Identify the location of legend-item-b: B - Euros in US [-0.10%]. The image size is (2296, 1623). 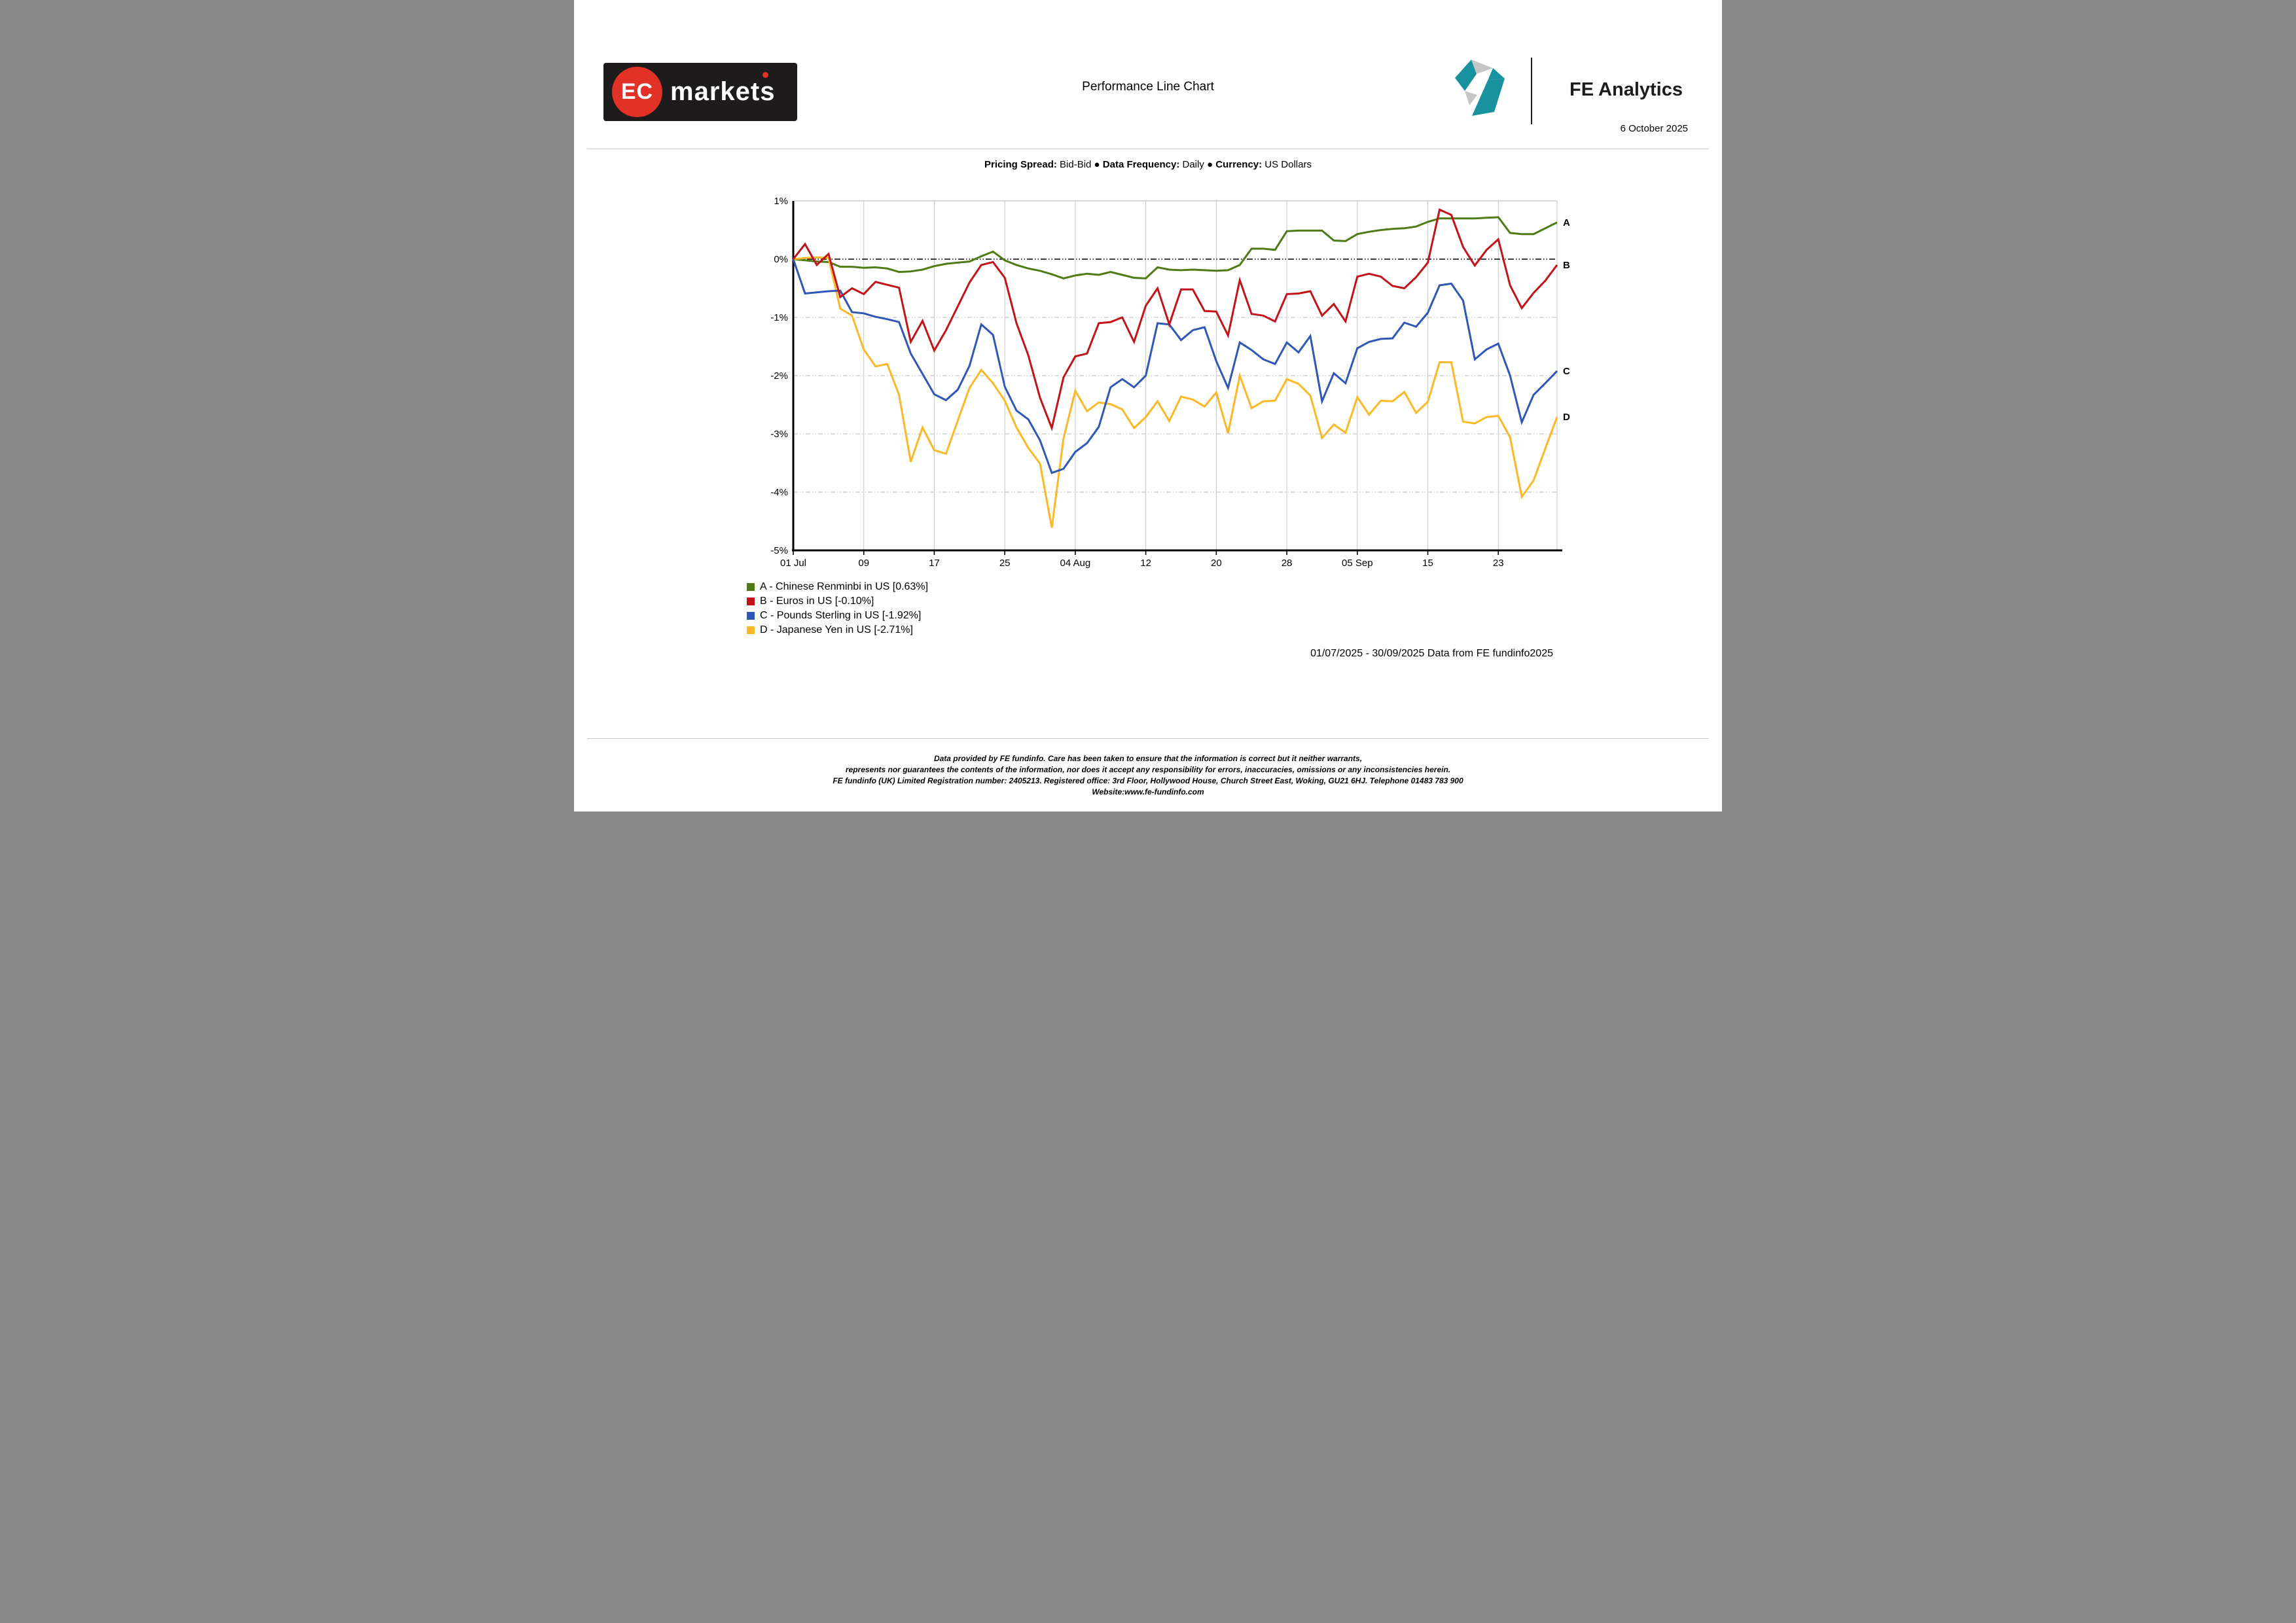
(837, 601).